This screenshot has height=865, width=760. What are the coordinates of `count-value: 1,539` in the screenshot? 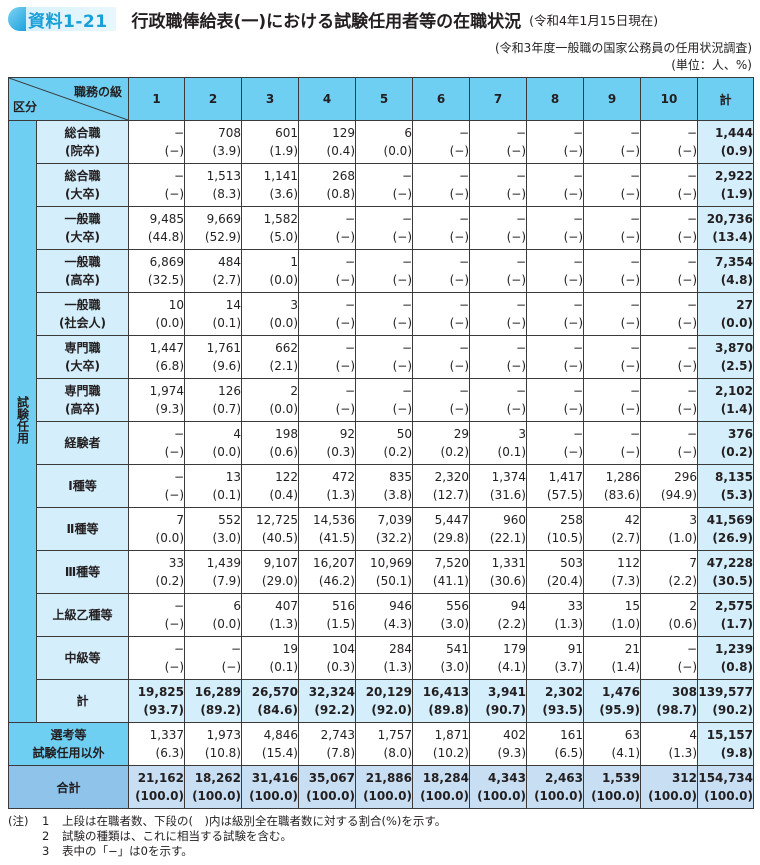 It's located at (621, 778).